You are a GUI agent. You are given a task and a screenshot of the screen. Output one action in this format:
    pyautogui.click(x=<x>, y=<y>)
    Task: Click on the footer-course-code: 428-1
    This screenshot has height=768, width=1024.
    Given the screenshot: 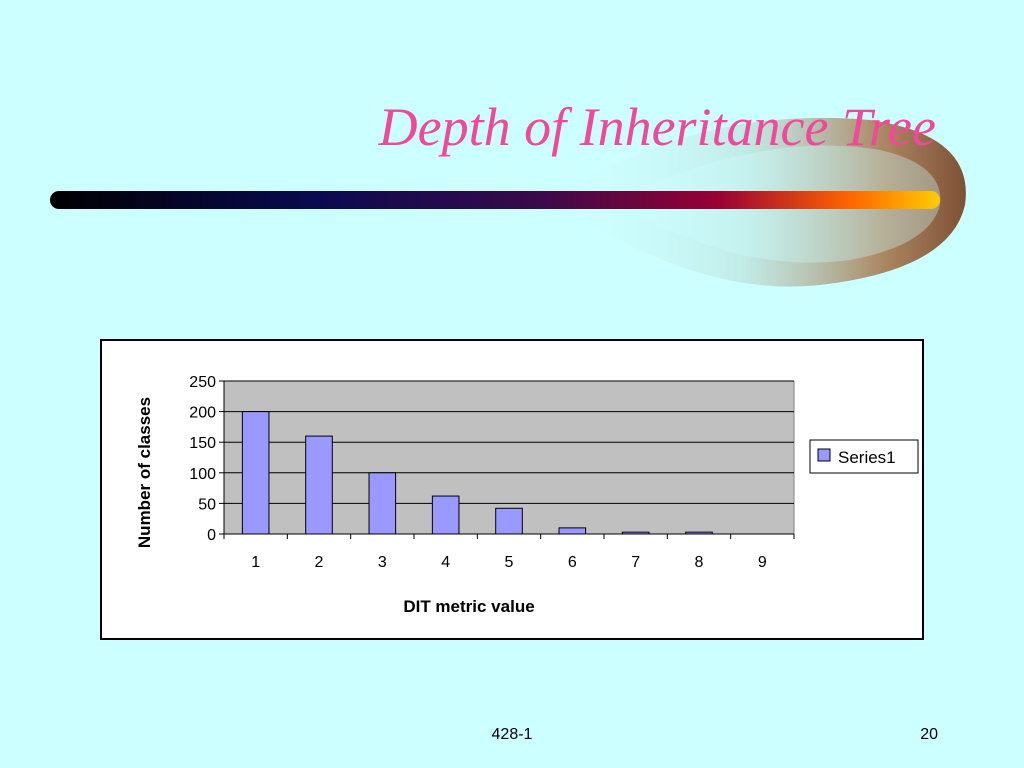 What is the action you would take?
    pyautogui.click(x=512, y=734)
    